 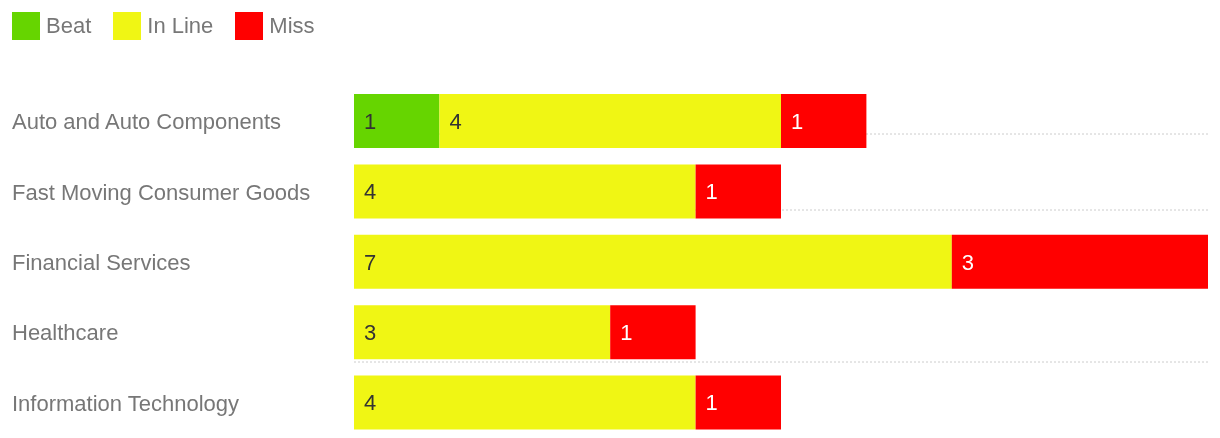 What do you see at coordinates (180, 26) in the screenshot?
I see `legend-label: In Line` at bounding box center [180, 26].